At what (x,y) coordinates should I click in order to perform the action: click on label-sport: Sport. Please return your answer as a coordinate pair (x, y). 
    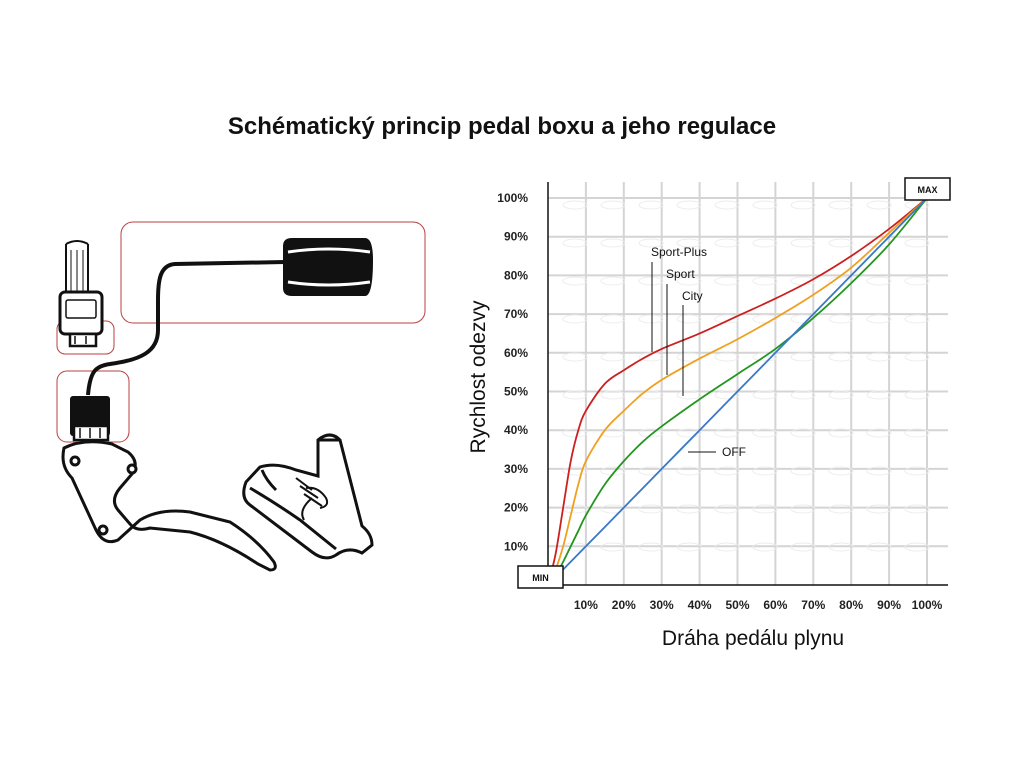
    Looking at the image, I should click on (680, 274).